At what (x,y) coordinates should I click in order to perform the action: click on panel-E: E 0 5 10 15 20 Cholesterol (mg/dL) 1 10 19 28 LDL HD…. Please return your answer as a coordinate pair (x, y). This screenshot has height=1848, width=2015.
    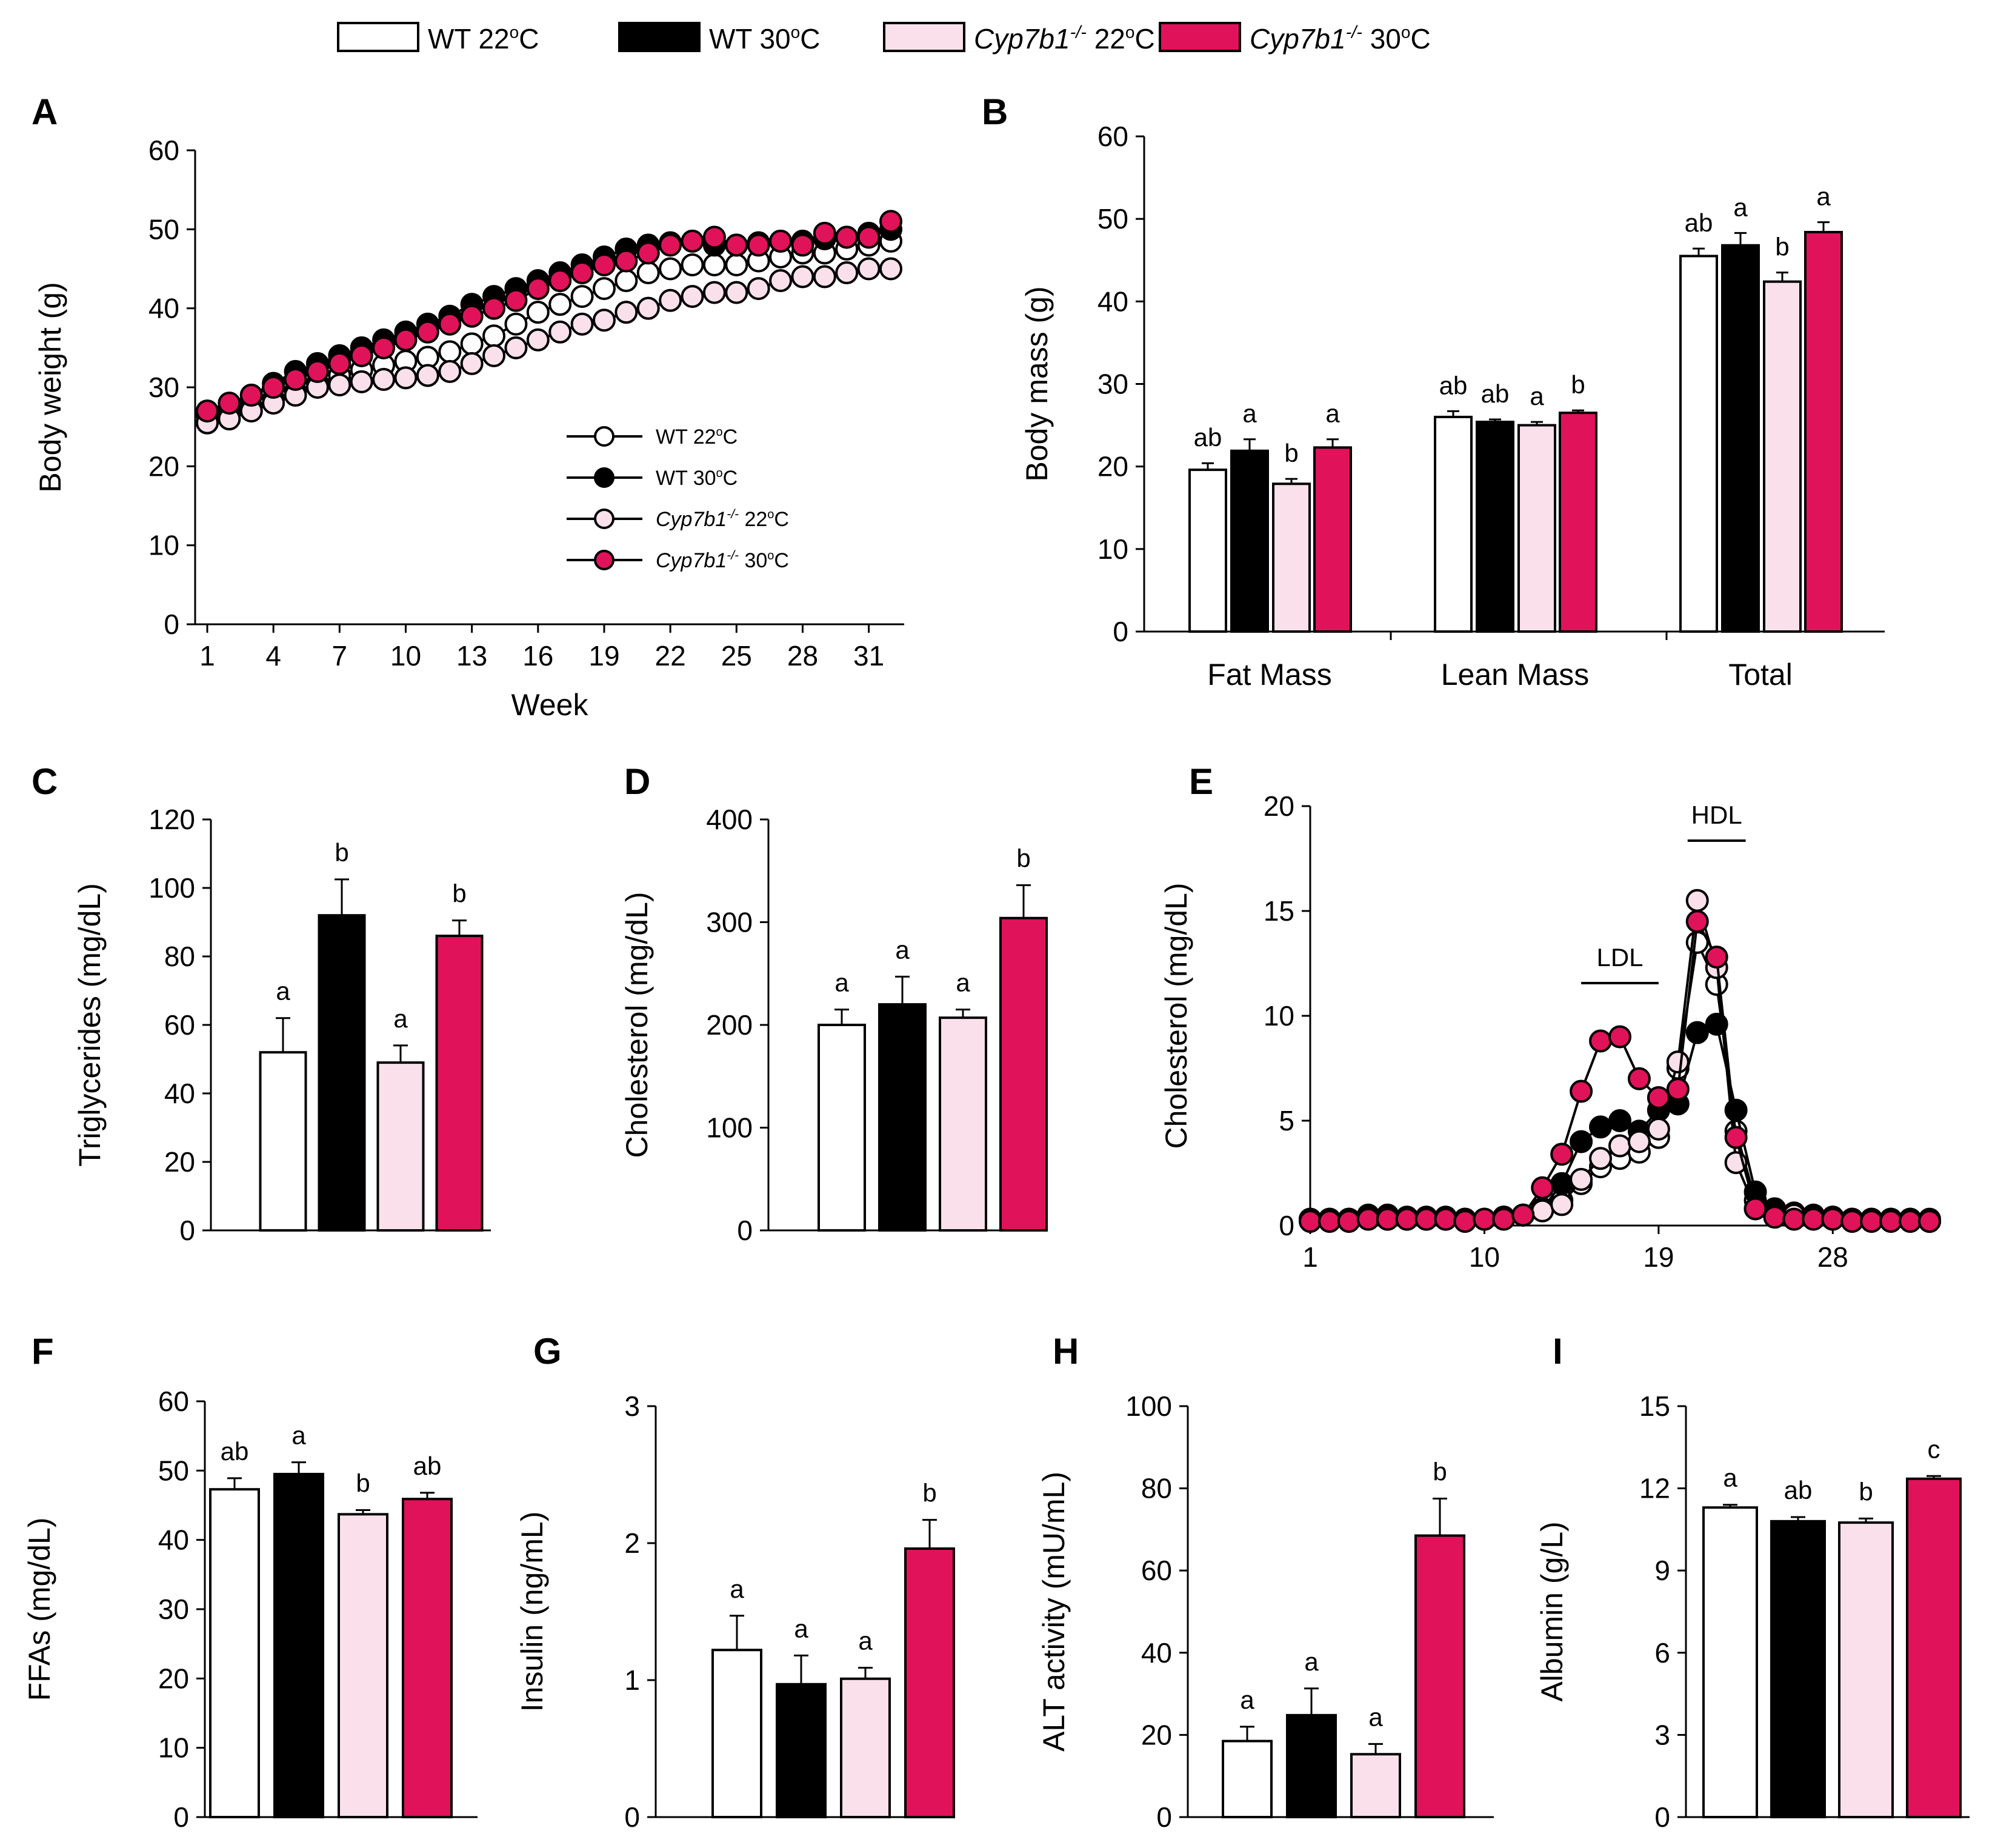
    Looking at the image, I should click on (1550, 1017).